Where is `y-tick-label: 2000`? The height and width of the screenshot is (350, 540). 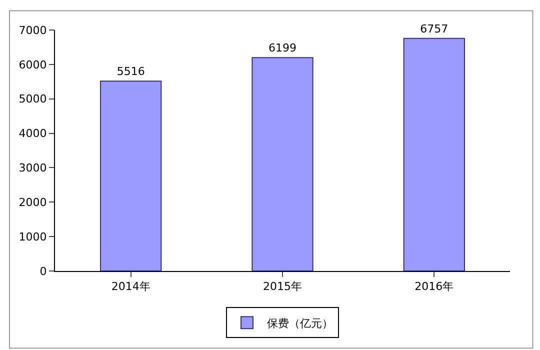
y-tick-label: 2000 is located at coordinates (32, 202).